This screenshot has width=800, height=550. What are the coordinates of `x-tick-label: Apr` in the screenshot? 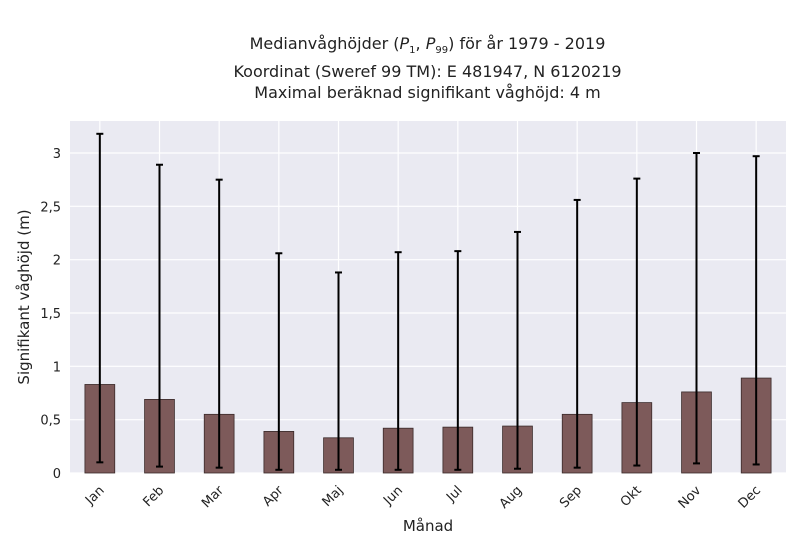 It's located at (273, 496).